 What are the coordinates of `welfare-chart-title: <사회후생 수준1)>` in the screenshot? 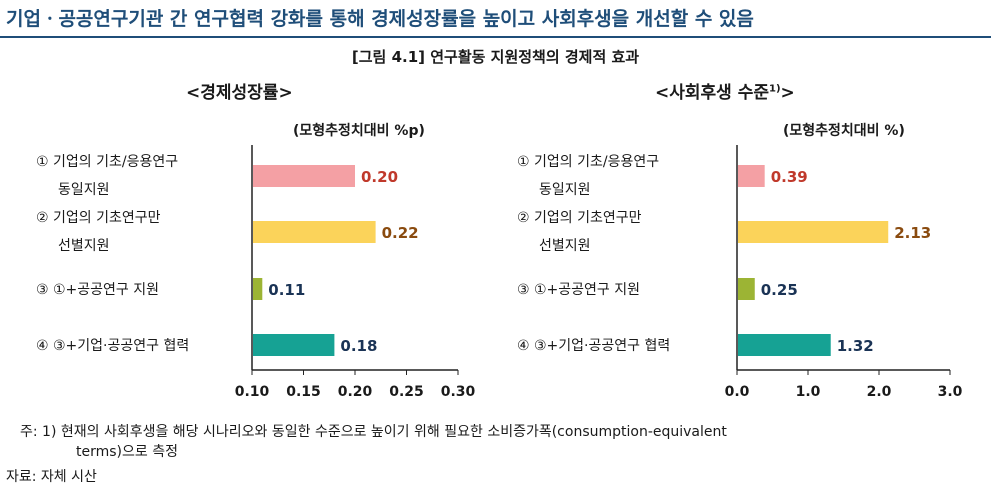 It's located at (725, 93).